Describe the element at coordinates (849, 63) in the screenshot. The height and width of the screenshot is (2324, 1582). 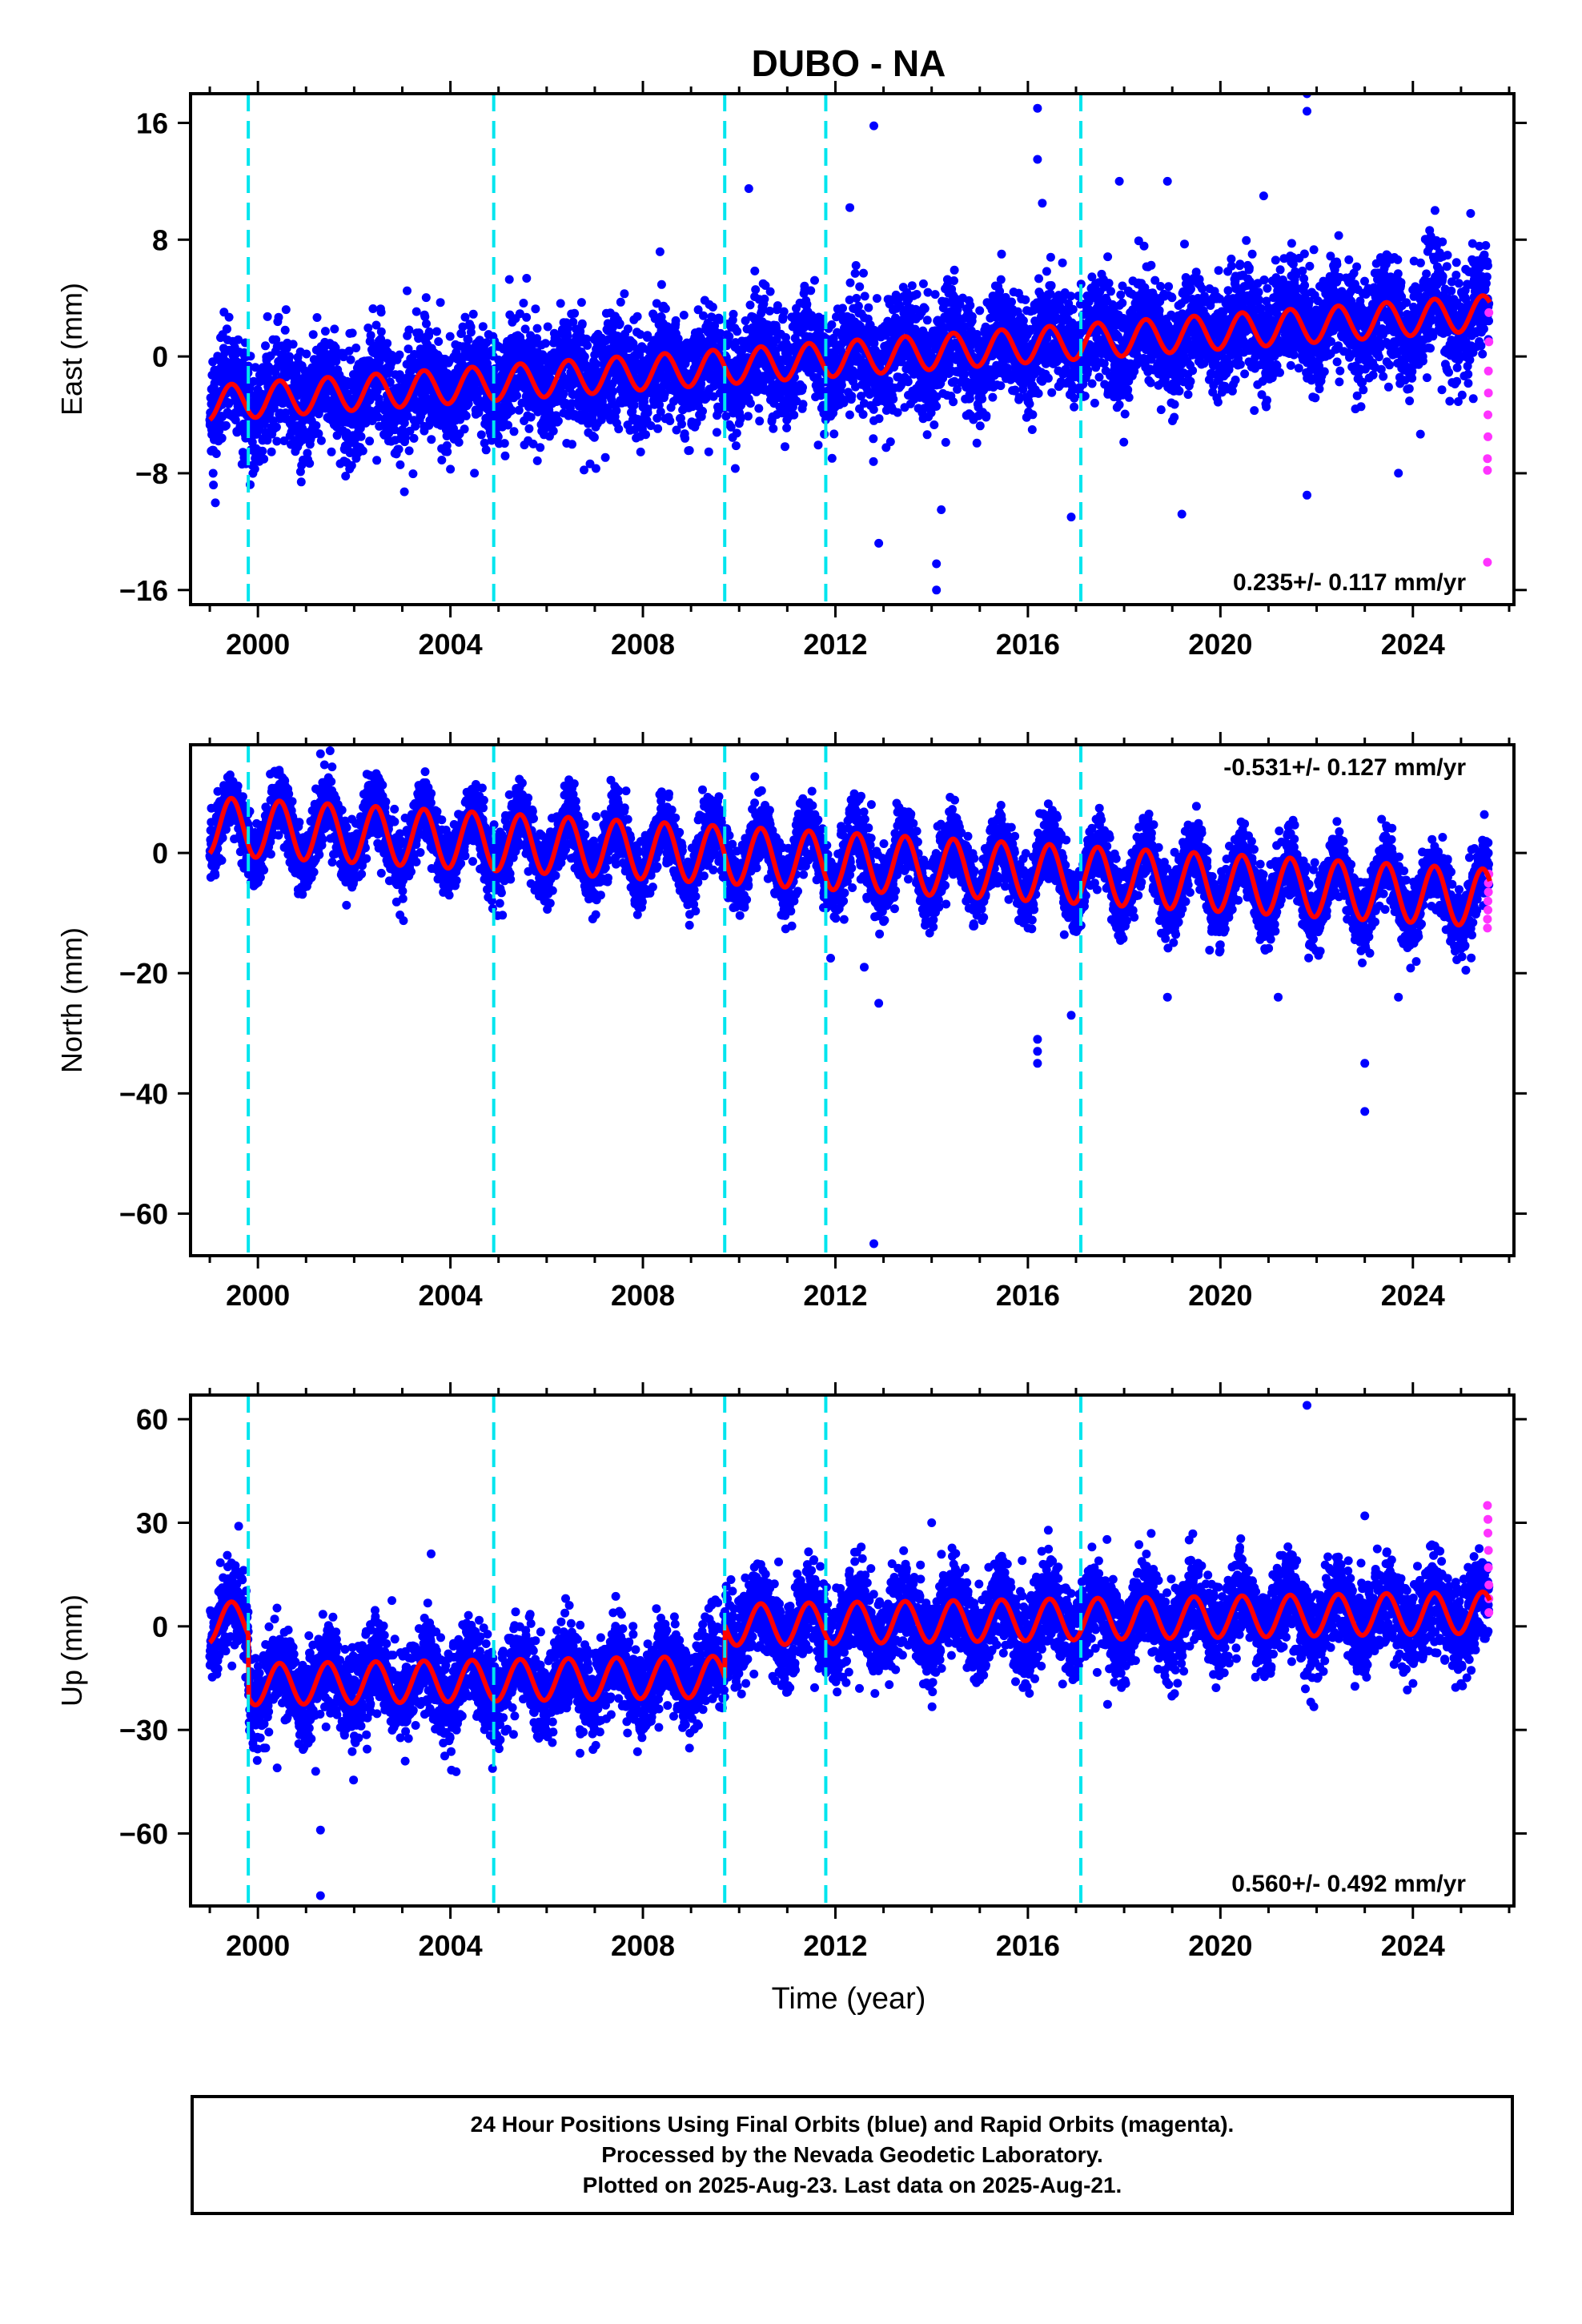
I see `chart-title: DUBO - NA` at that location.